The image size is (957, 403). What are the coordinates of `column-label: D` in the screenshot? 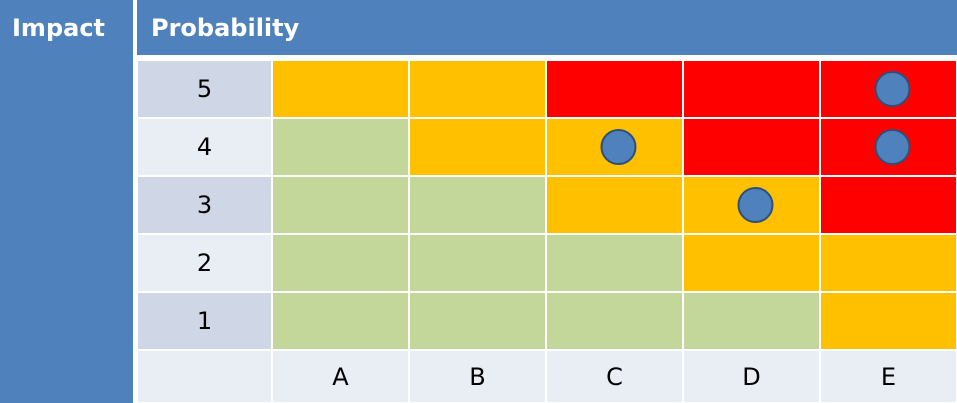 It's located at (751, 377).